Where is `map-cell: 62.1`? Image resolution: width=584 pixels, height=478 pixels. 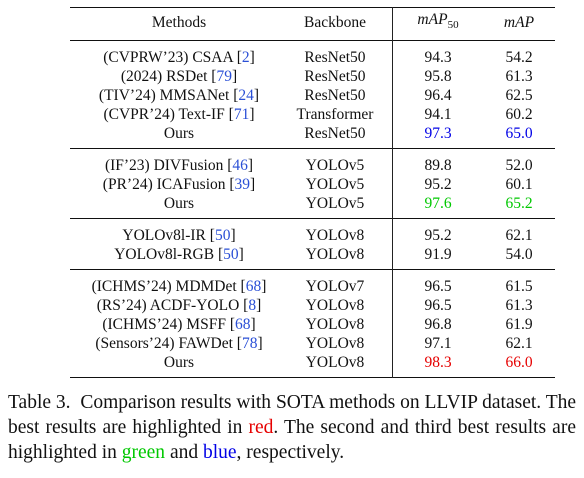
map-cell: 62.1 is located at coordinates (519, 344).